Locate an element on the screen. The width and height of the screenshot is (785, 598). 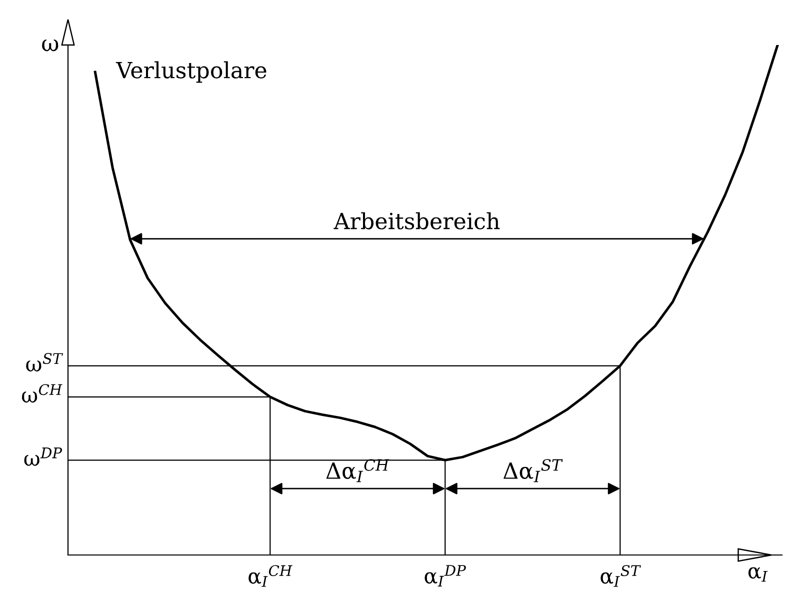
annotation: Δα$_{I}$$^{ST}$ is located at coordinates (533, 470).